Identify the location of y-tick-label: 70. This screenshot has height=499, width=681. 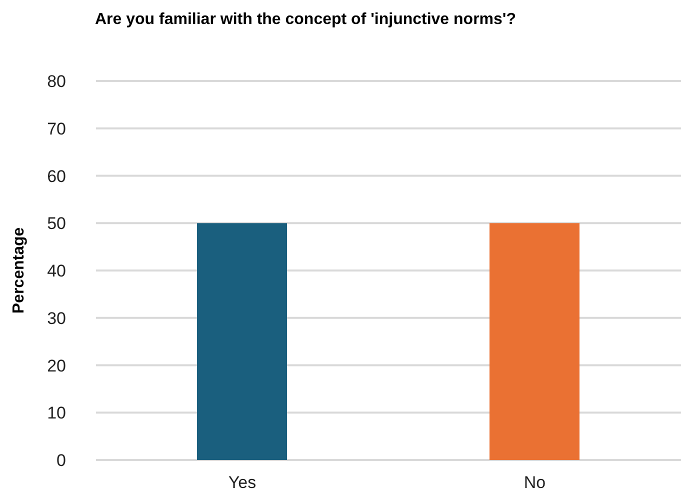
(56, 128).